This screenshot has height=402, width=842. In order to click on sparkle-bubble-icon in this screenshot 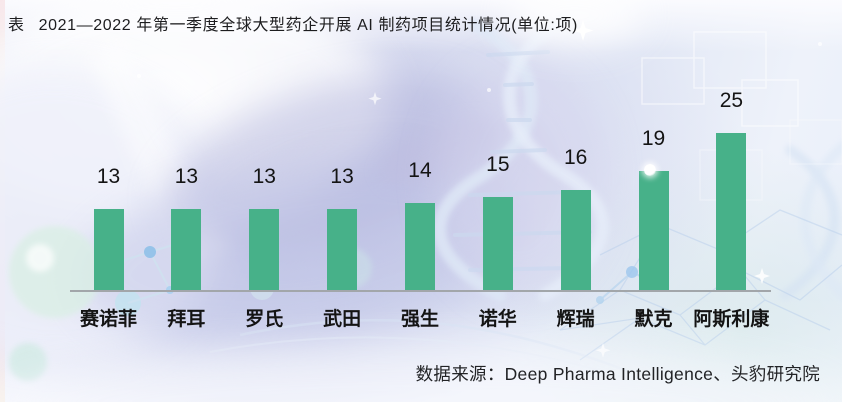, I will do `click(650, 170)`.